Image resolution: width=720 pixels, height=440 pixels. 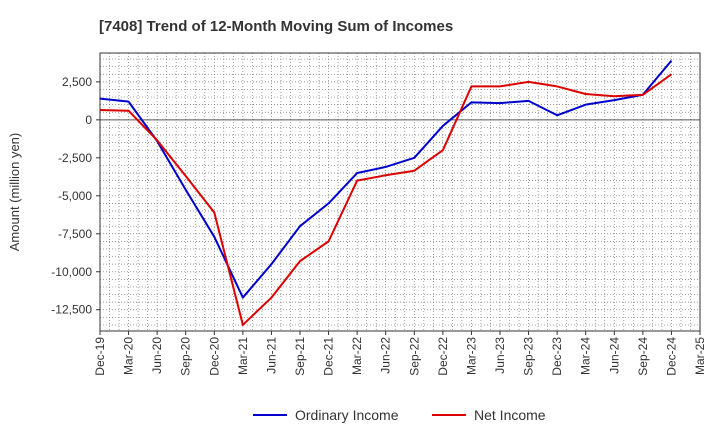 I want to click on y-tick-label: -2,500, so click(x=75, y=158).